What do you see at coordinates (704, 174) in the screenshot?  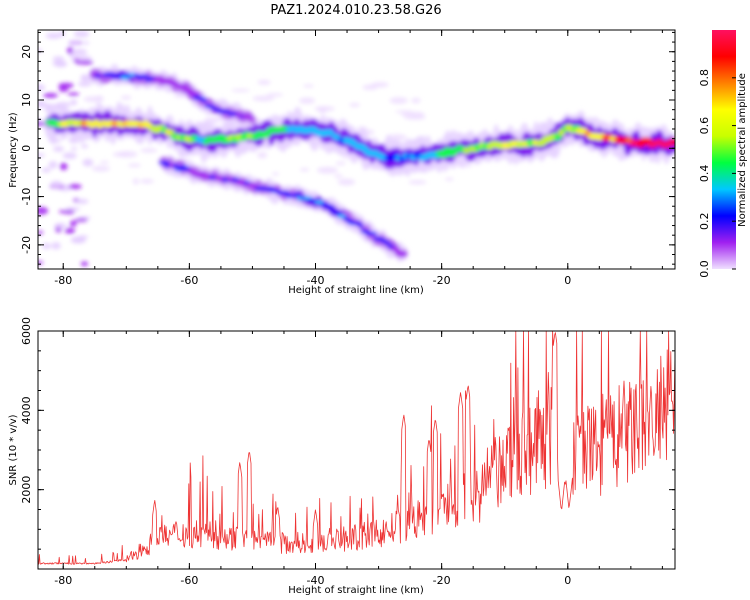 I see `colorbar-tick-label: 0.4` at bounding box center [704, 174].